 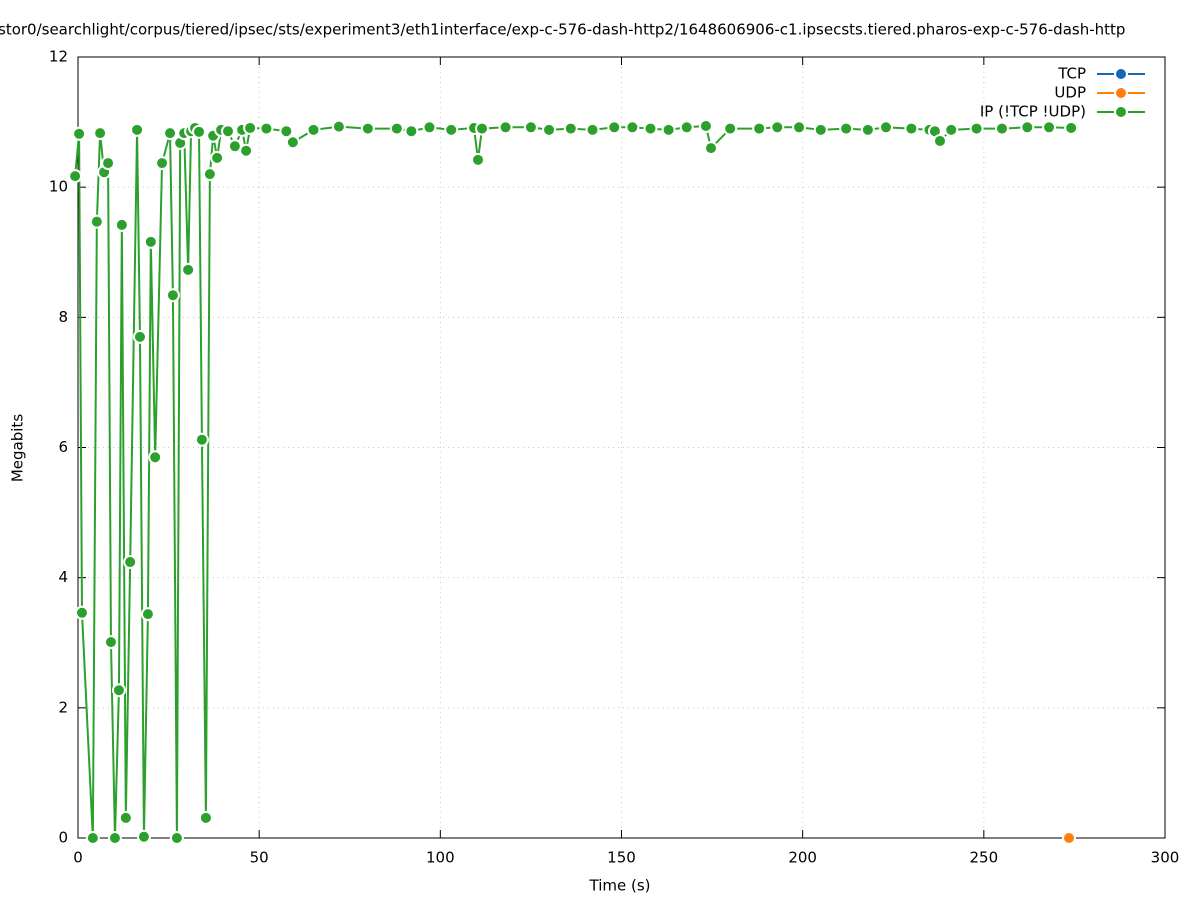 What do you see at coordinates (18, 448) in the screenshot?
I see `y-axis-label: Megabits` at bounding box center [18, 448].